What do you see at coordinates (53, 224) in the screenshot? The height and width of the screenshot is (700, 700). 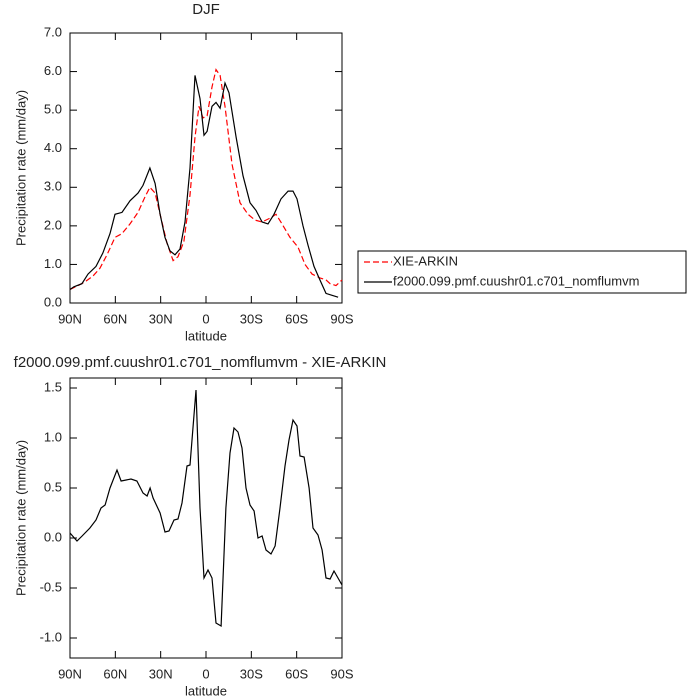 I see `y-tick-label: 2.0` at bounding box center [53, 224].